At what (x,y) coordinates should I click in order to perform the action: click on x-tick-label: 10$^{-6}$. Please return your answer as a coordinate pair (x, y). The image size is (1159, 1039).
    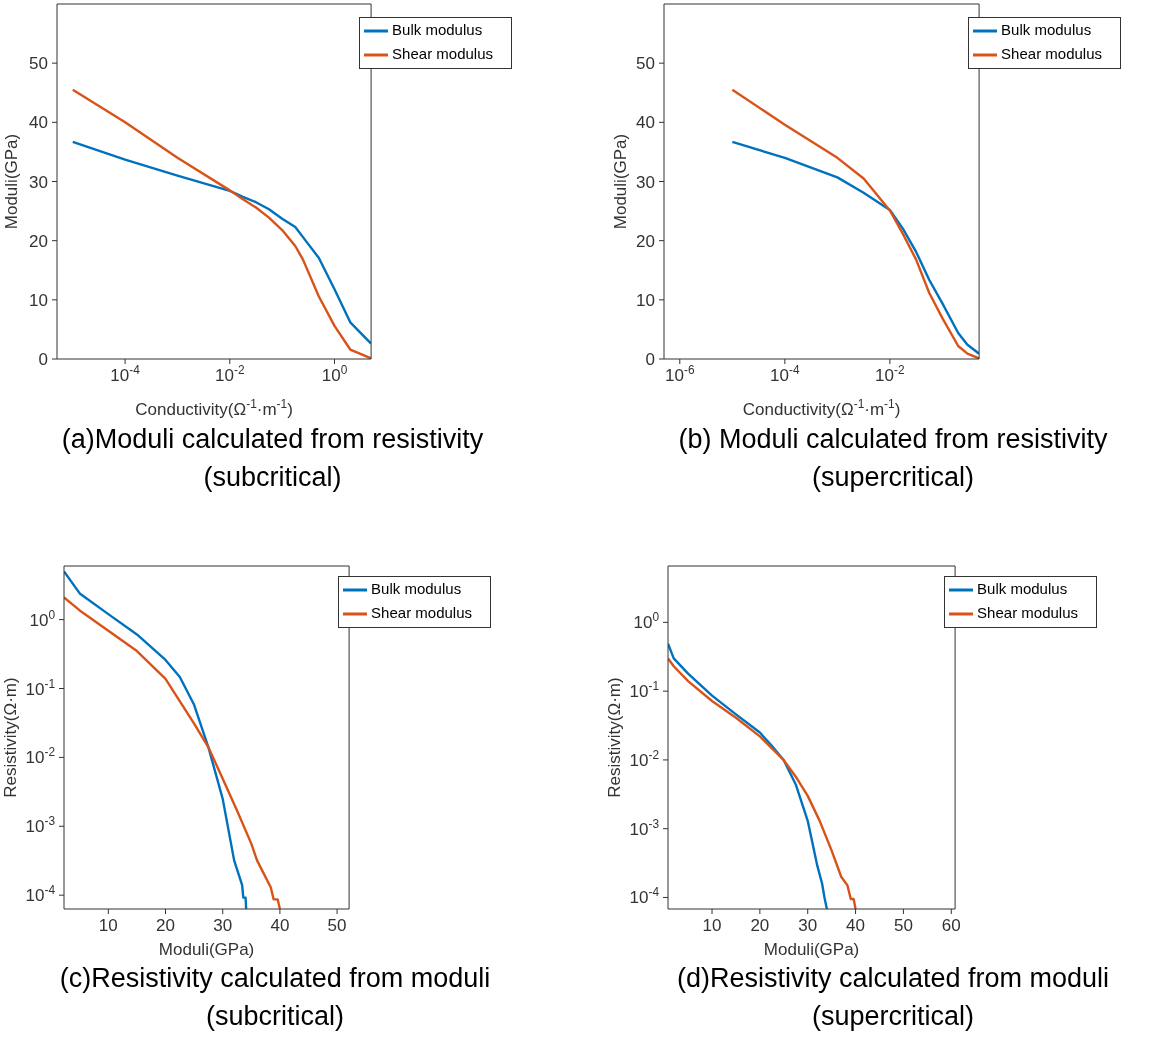
    Looking at the image, I should click on (680, 374).